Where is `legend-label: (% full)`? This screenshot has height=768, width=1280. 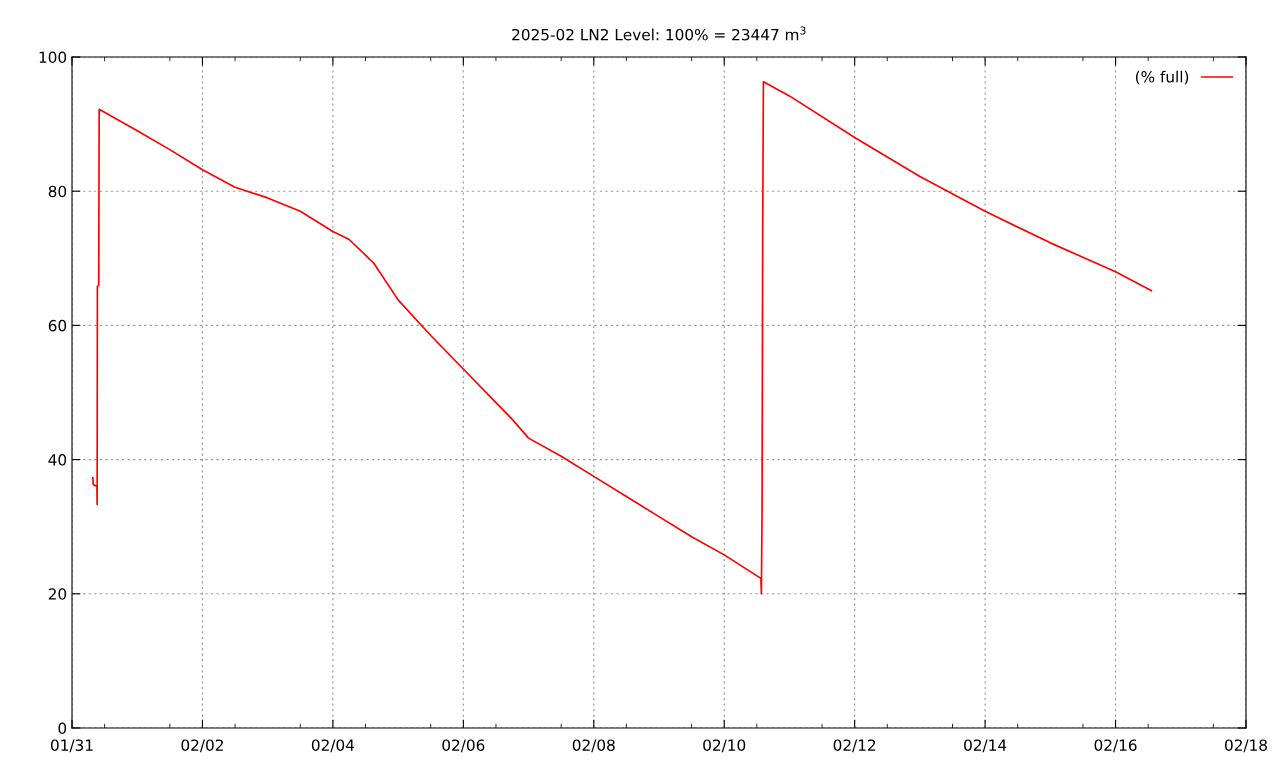
legend-label: (% full) is located at coordinates (1162, 77).